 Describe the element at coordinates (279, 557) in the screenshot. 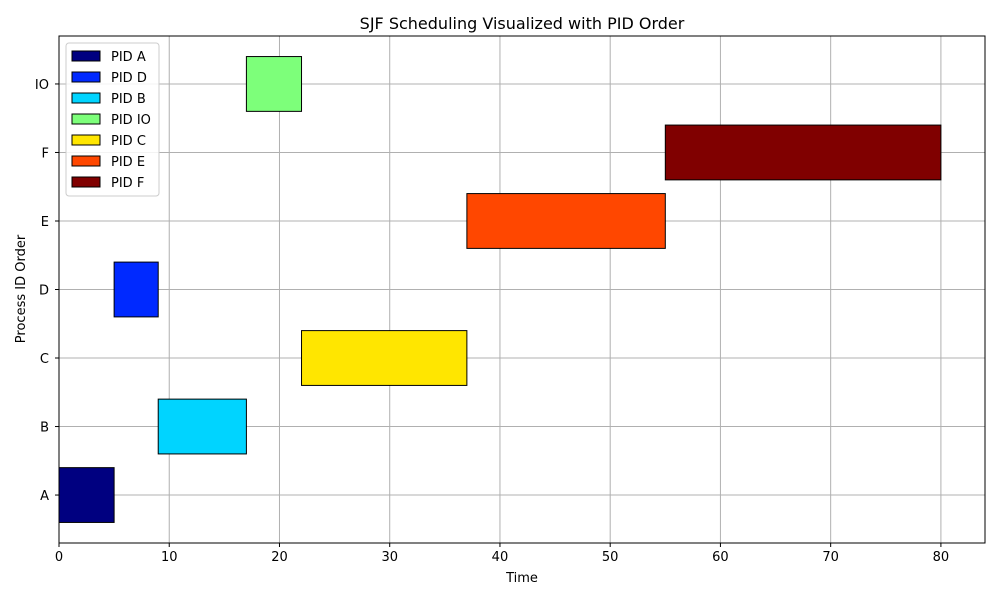

I see `x-tick-label: 20` at that location.